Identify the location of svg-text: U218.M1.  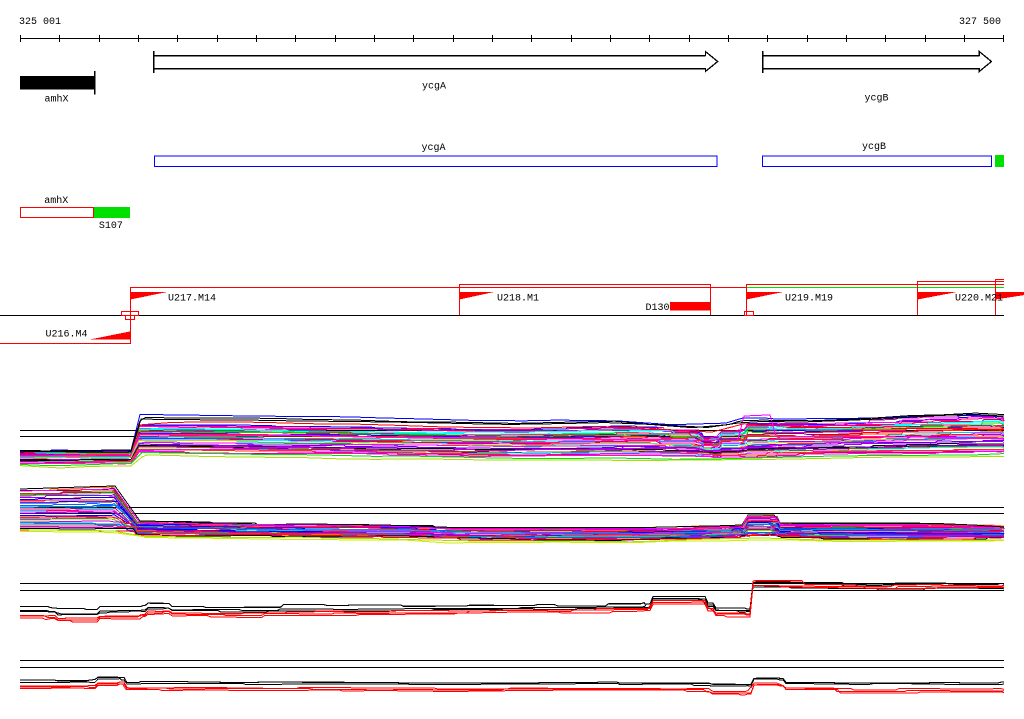
(518, 298).